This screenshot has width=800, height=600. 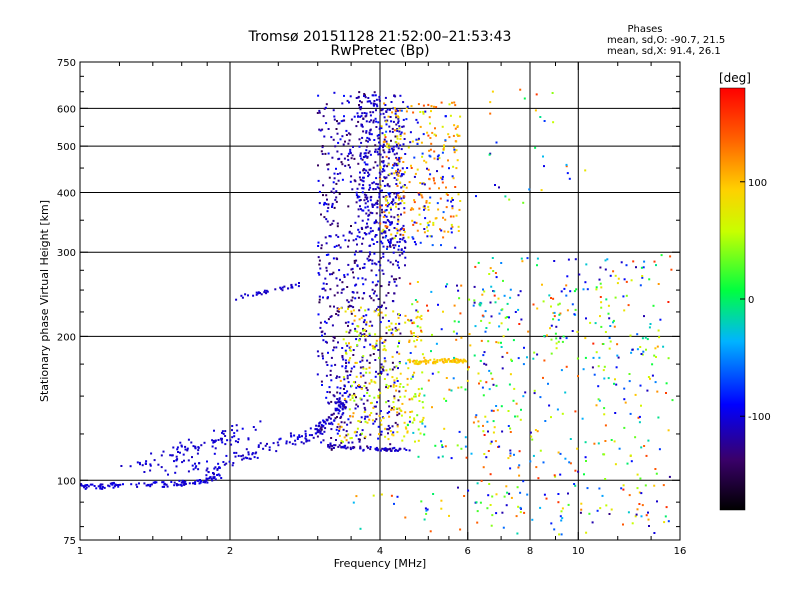 I want to click on colorbar-tick-label: -100, so click(x=759, y=417).